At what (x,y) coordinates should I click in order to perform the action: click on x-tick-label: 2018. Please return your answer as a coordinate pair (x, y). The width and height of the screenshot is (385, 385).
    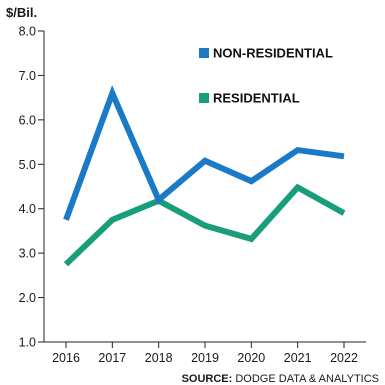
    Looking at the image, I should click on (159, 358).